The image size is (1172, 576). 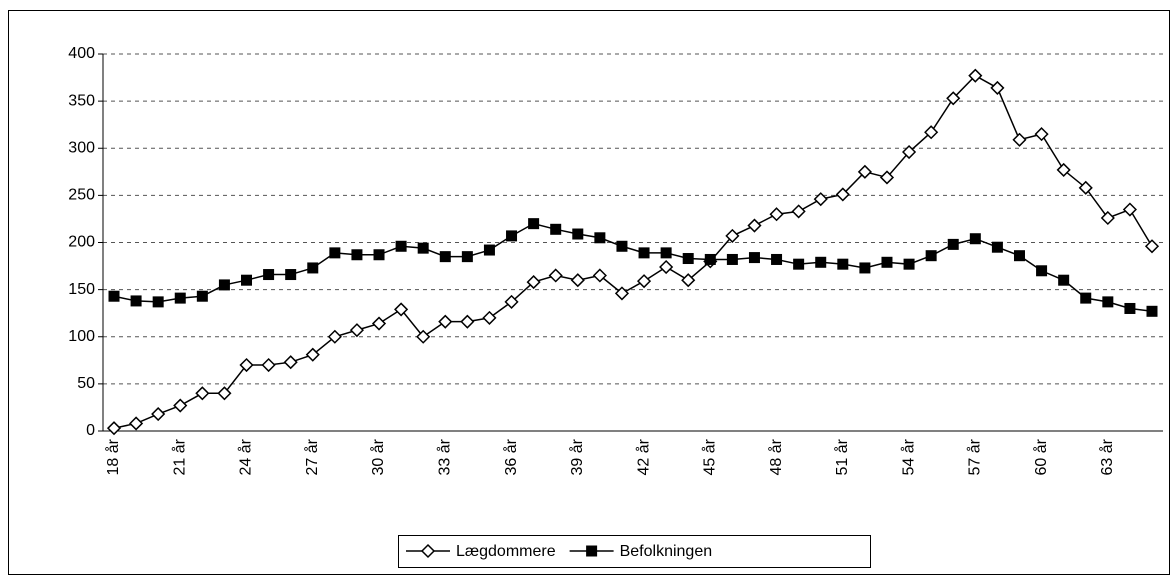 I want to click on y-tick-label: 250, so click(x=81, y=195).